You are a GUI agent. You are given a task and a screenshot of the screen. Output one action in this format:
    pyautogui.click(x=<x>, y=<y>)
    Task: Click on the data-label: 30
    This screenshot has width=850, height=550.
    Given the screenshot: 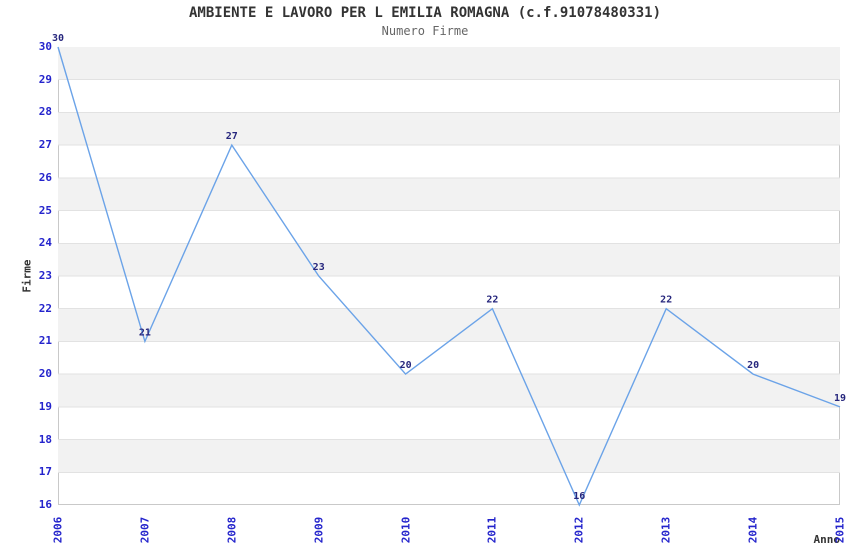 What is the action you would take?
    pyautogui.click(x=58, y=38)
    